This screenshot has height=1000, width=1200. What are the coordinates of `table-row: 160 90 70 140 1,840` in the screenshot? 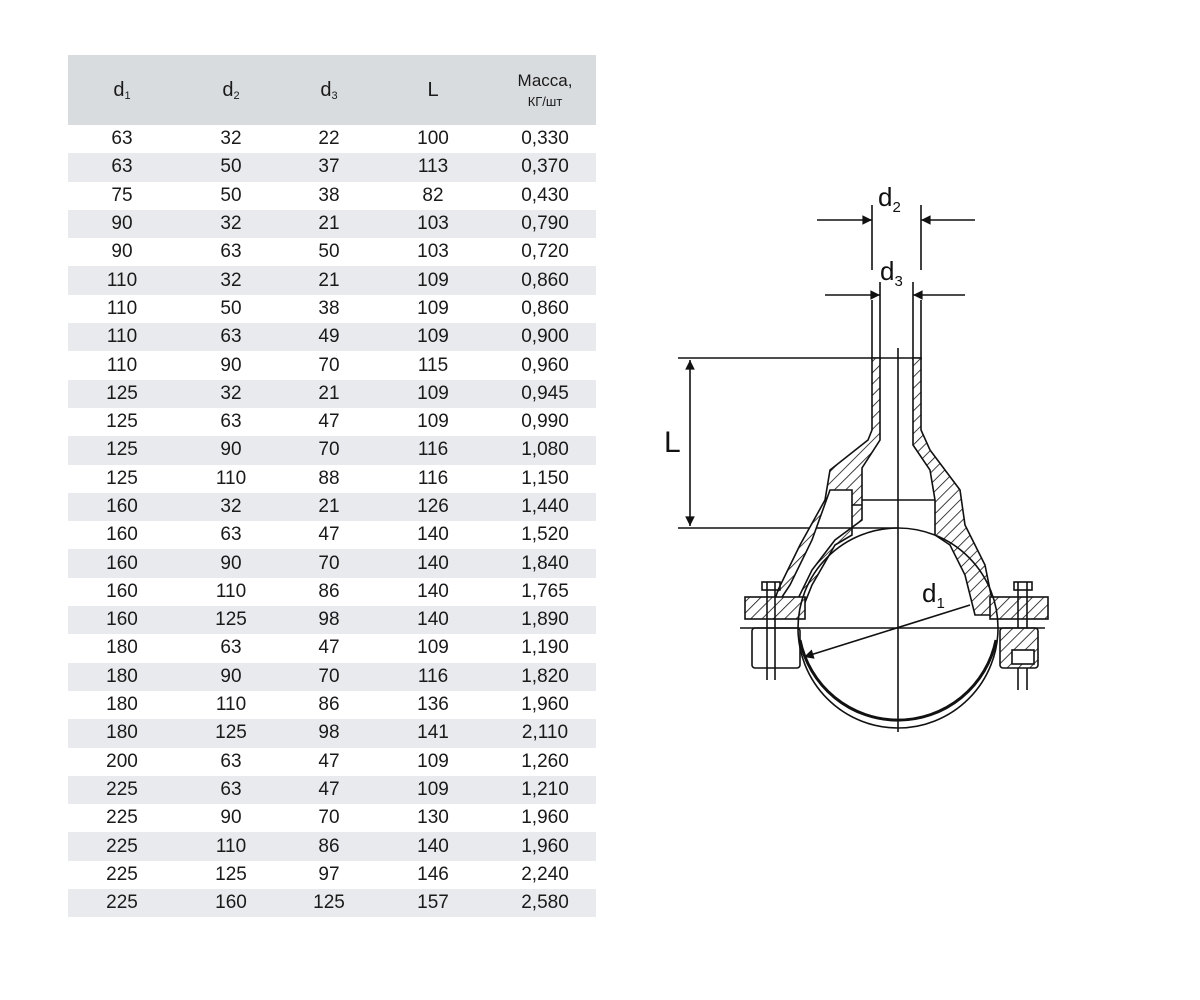 It's located at (332, 563).